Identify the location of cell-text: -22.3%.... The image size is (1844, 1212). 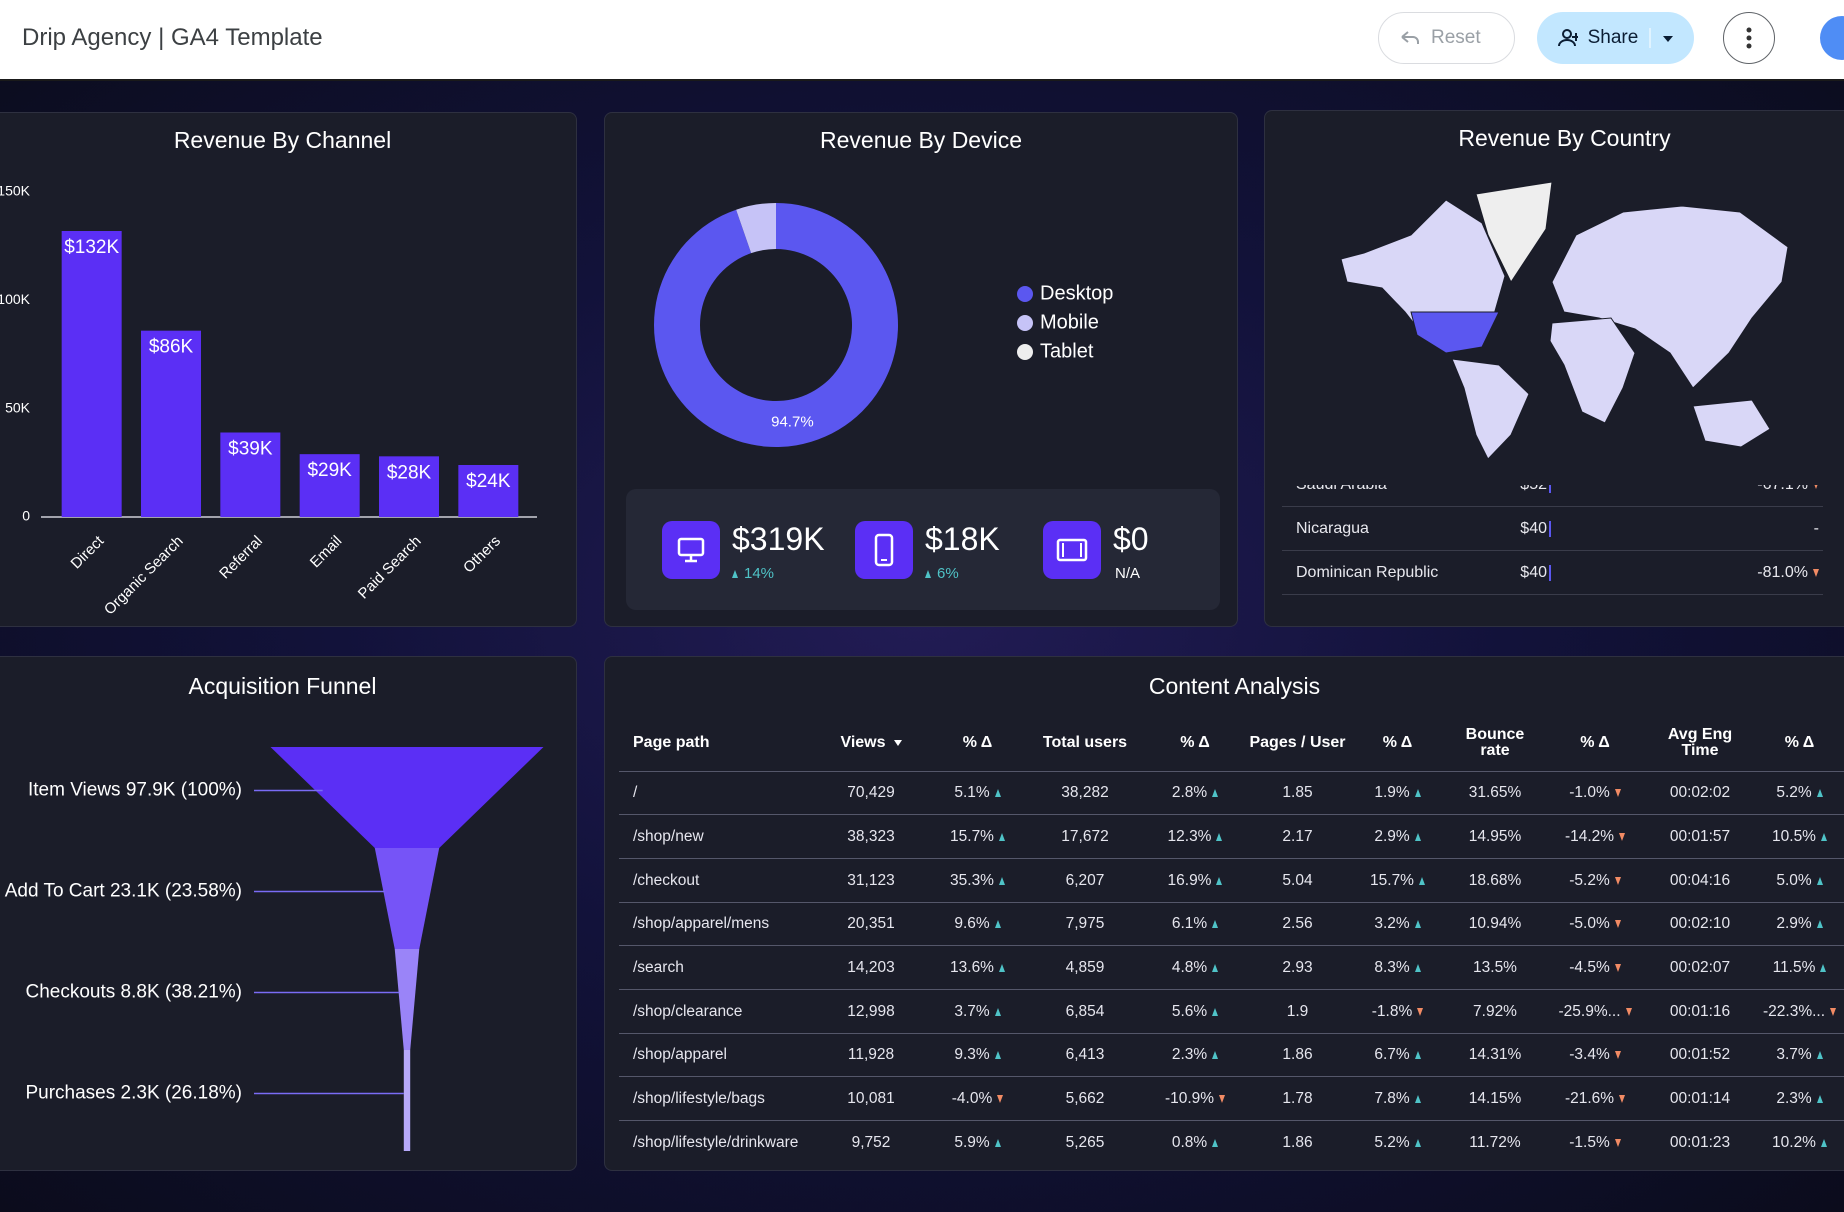
(1799, 1011).